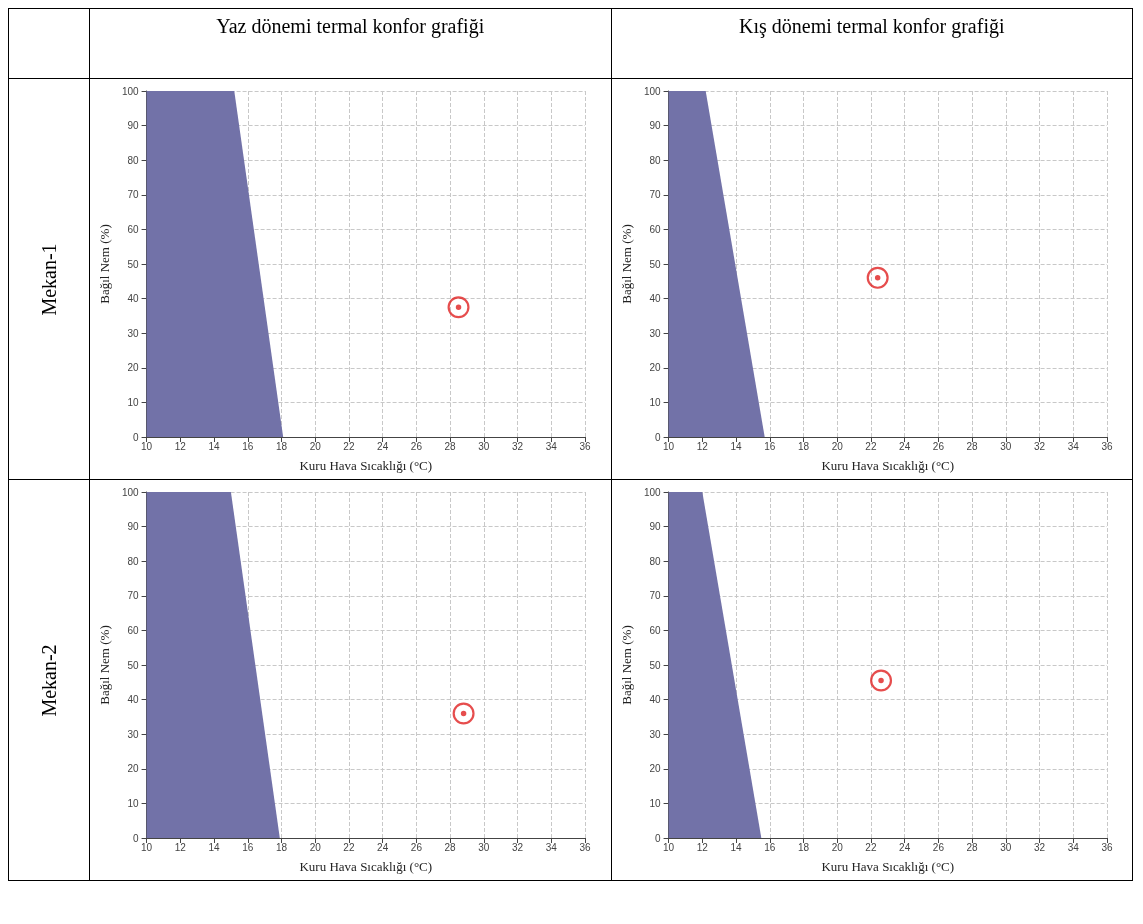 This screenshot has height=924, width=1143. Describe the element at coordinates (350, 43) in the screenshot. I see `chart-title: Yaz dönemi termal konfor grafiği` at that location.